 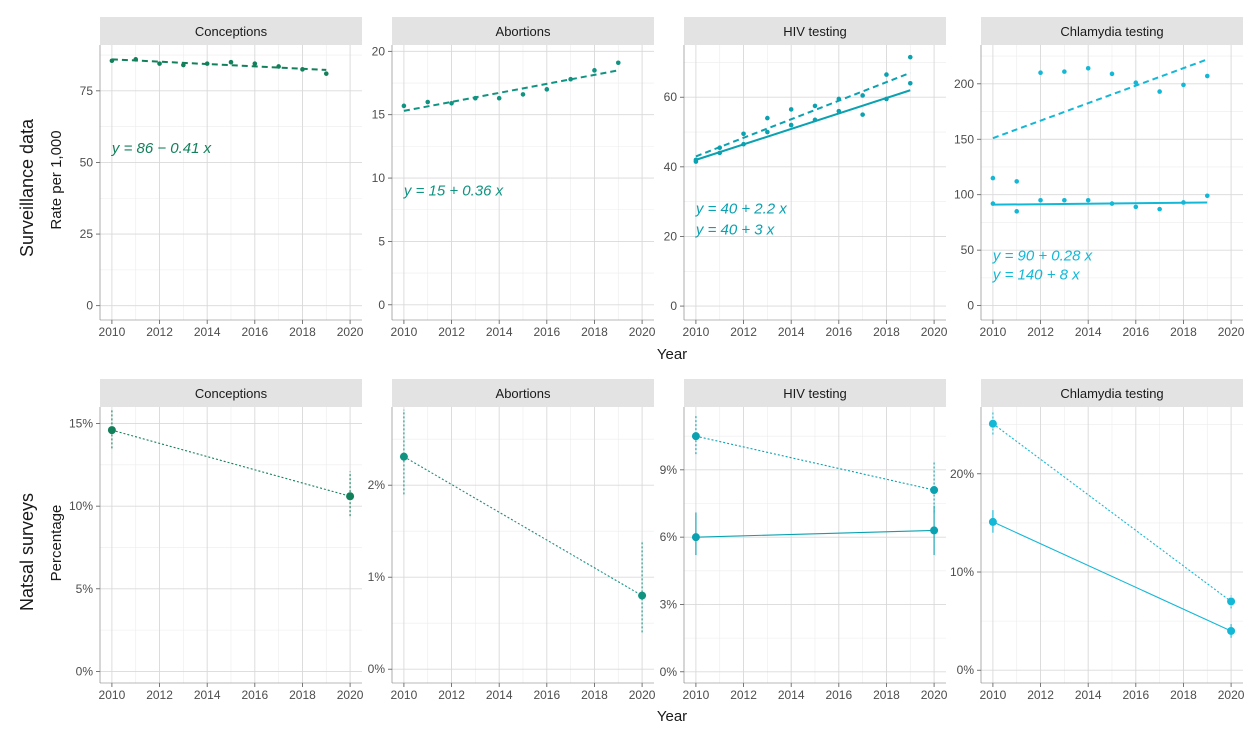 I want to click on y-tick-label: 25, so click(x=87, y=234).